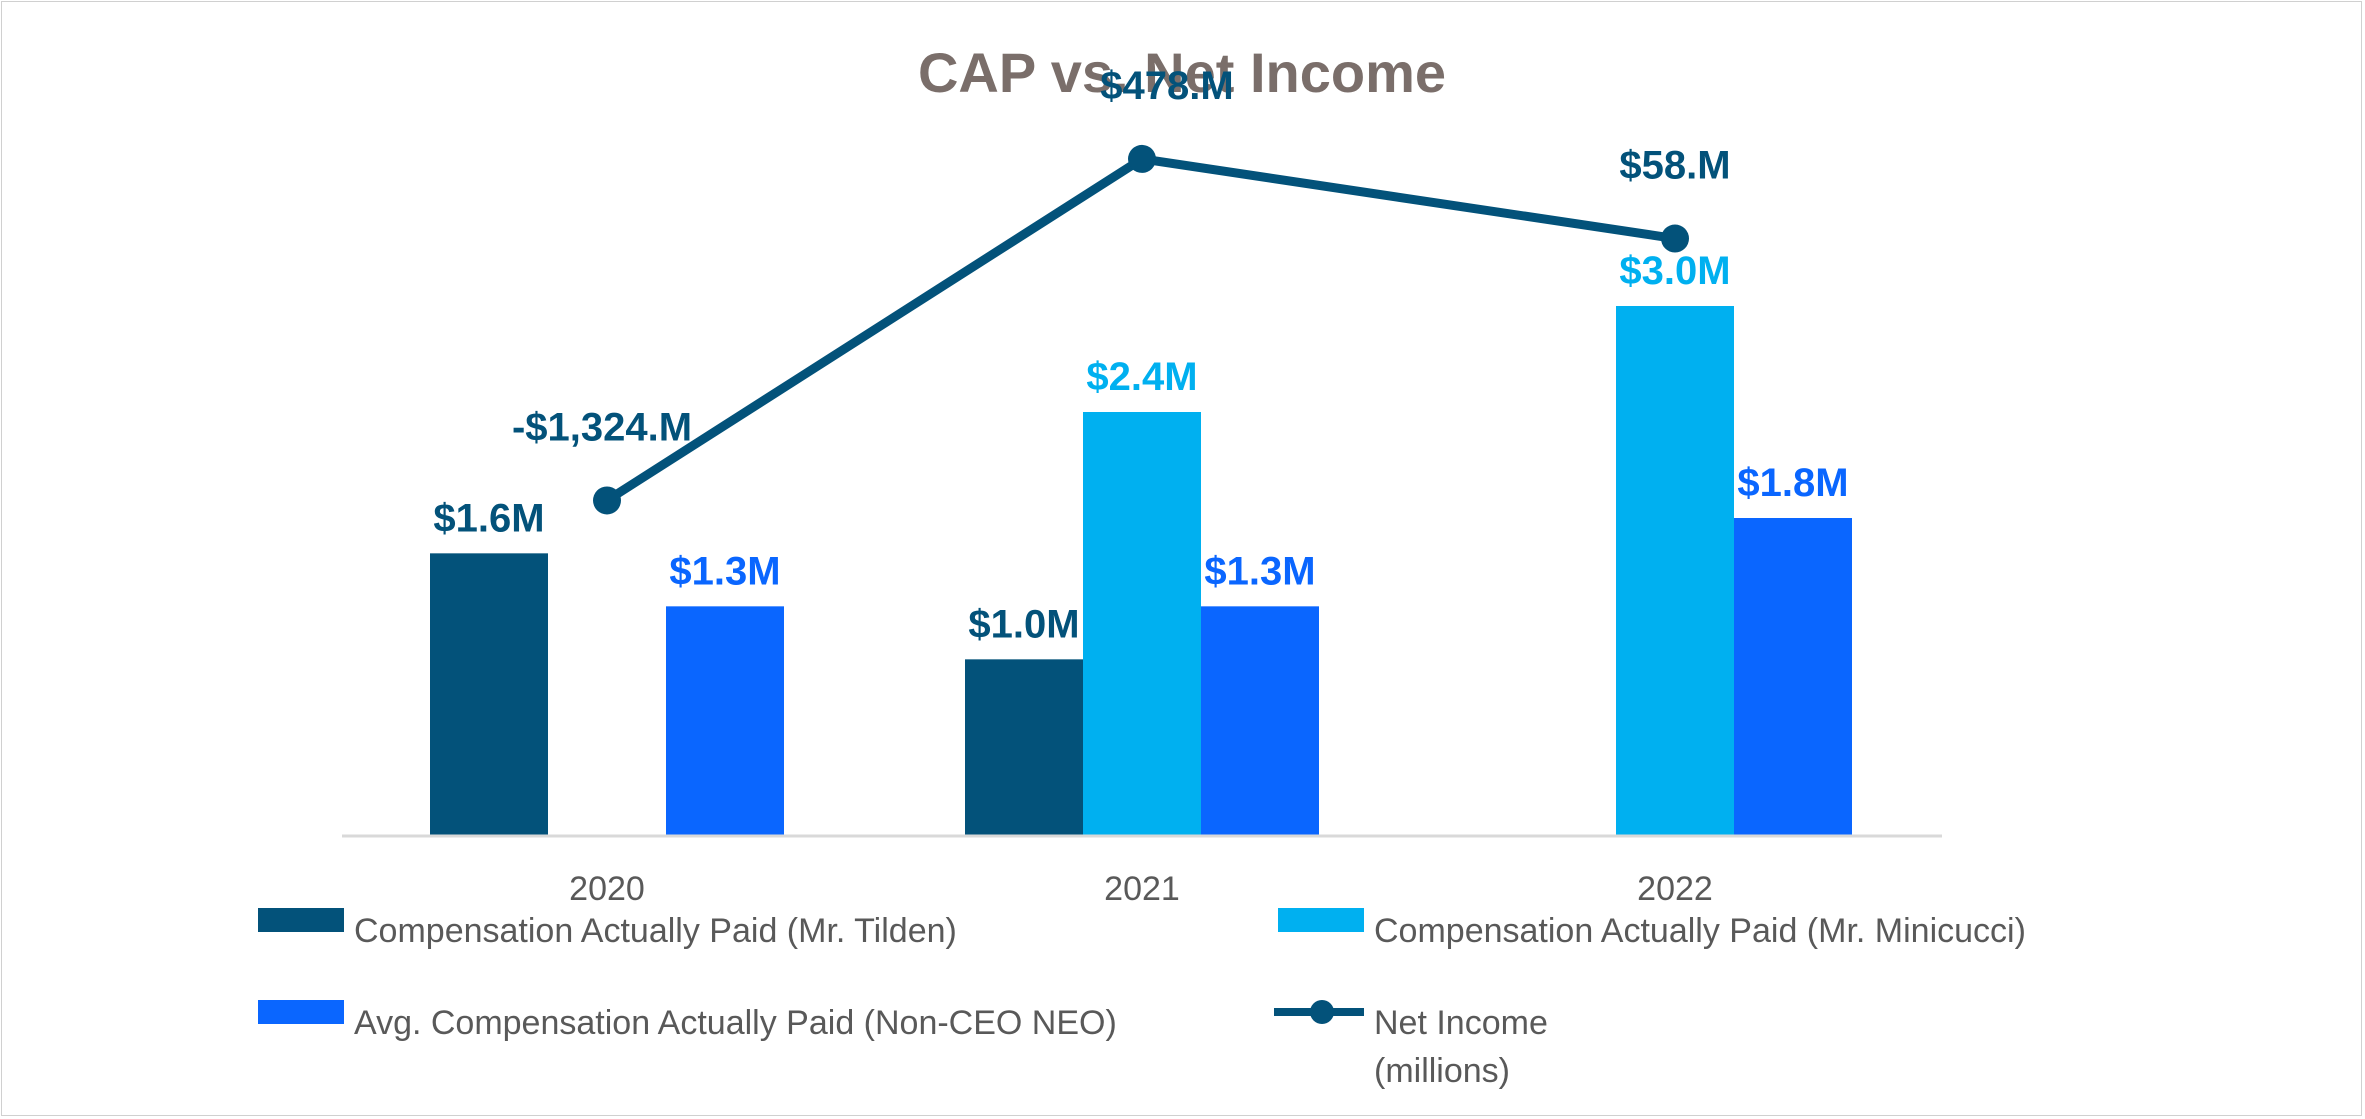  What do you see at coordinates (1792, 483) in the screenshot?
I see `bar-label-2022-series-3: $1.8M` at bounding box center [1792, 483].